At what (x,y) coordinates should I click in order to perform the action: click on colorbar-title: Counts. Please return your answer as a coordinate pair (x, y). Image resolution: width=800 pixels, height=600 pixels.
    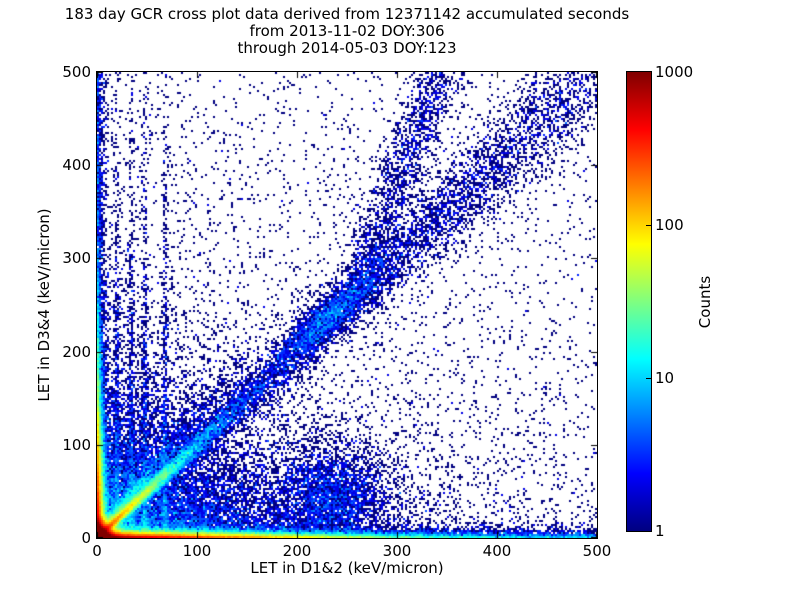
    Looking at the image, I should click on (705, 302).